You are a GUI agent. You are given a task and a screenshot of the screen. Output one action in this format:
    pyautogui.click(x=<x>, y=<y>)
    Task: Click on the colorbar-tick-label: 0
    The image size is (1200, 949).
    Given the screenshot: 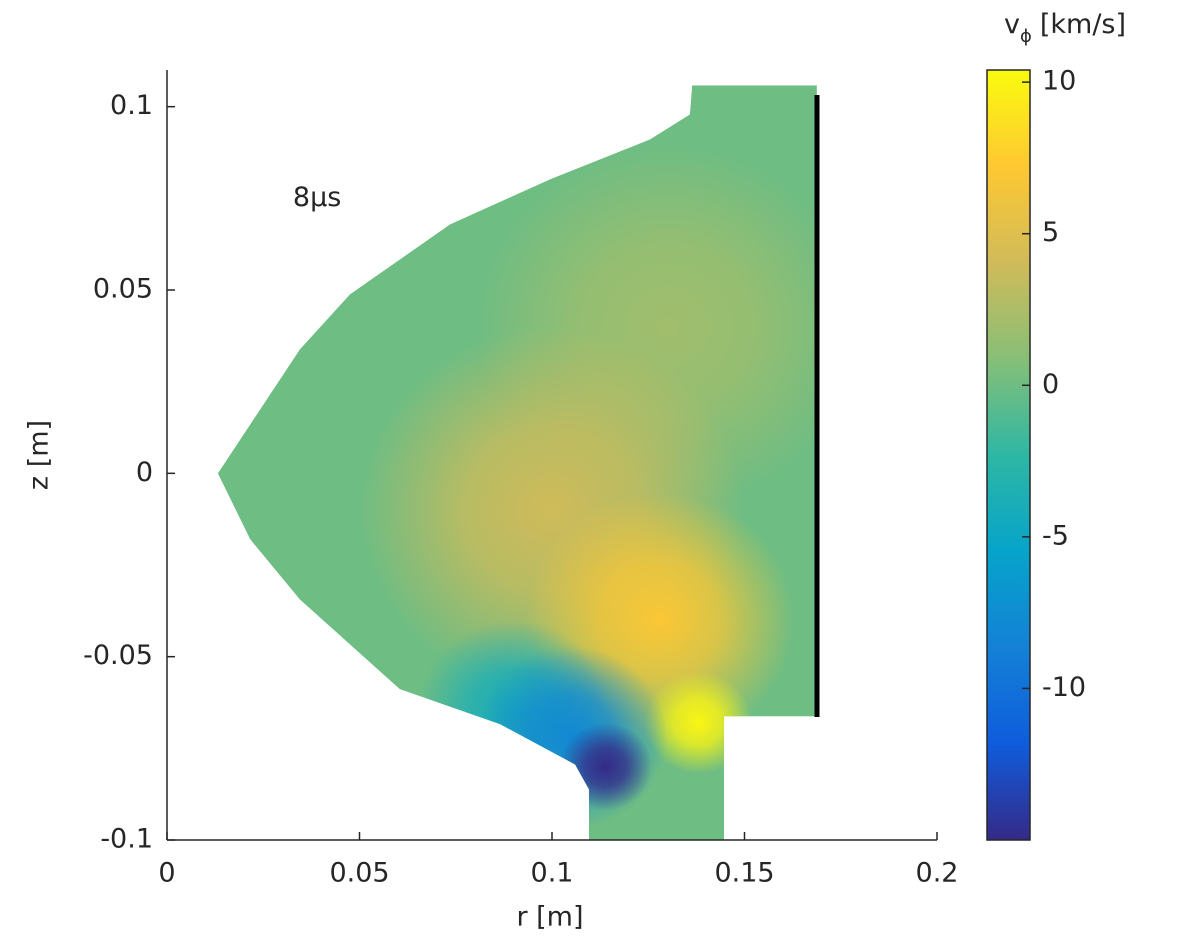 What is the action you would take?
    pyautogui.click(x=1050, y=384)
    